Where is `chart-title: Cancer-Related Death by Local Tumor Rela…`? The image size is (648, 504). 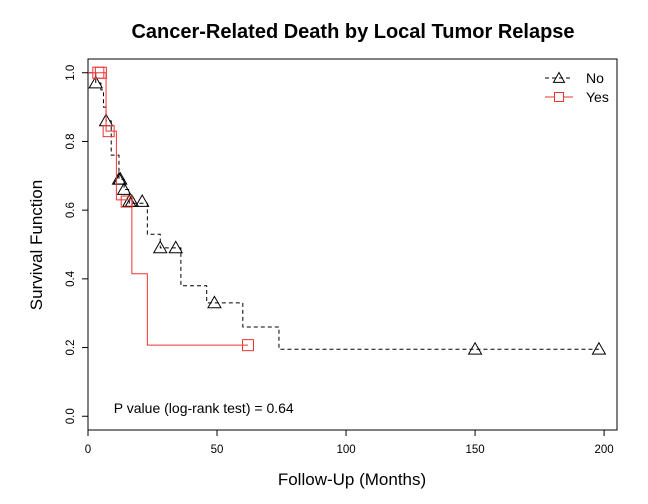
chart-title: Cancer-Related Death by Local Tumor Rela… is located at coordinates (352, 32).